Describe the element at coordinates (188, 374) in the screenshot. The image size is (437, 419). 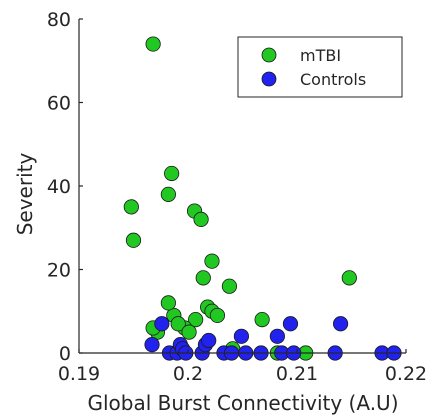
I see `x-tick-label: 0.2` at that location.